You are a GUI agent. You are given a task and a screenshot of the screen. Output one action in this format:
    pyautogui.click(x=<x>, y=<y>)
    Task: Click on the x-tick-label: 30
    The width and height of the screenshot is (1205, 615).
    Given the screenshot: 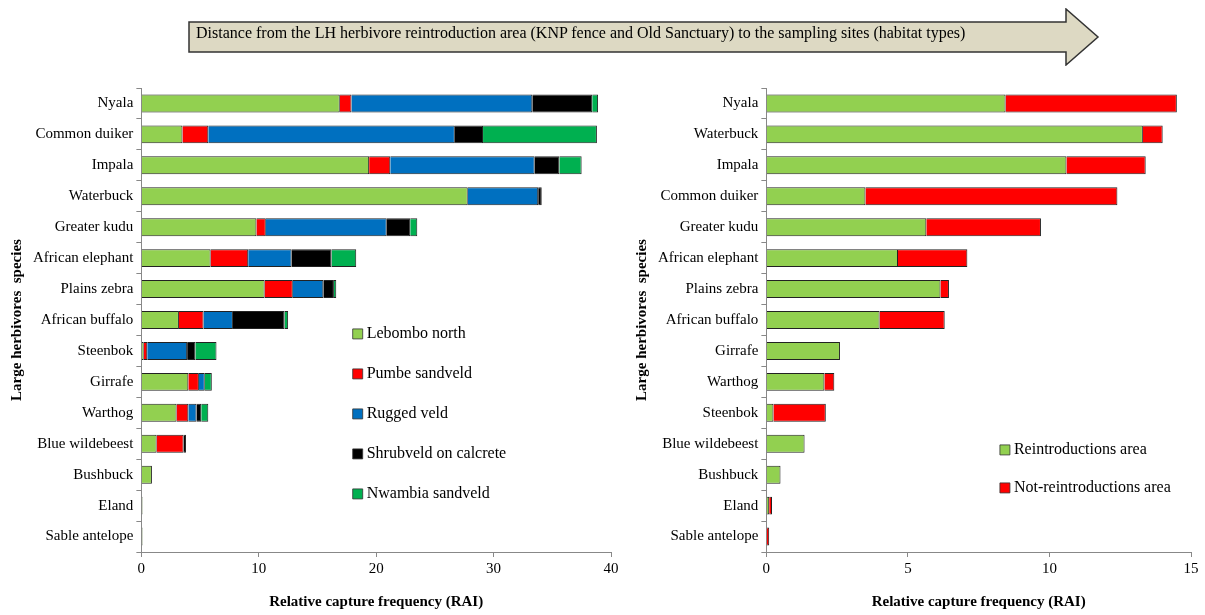 What is the action you would take?
    pyautogui.click(x=494, y=567)
    